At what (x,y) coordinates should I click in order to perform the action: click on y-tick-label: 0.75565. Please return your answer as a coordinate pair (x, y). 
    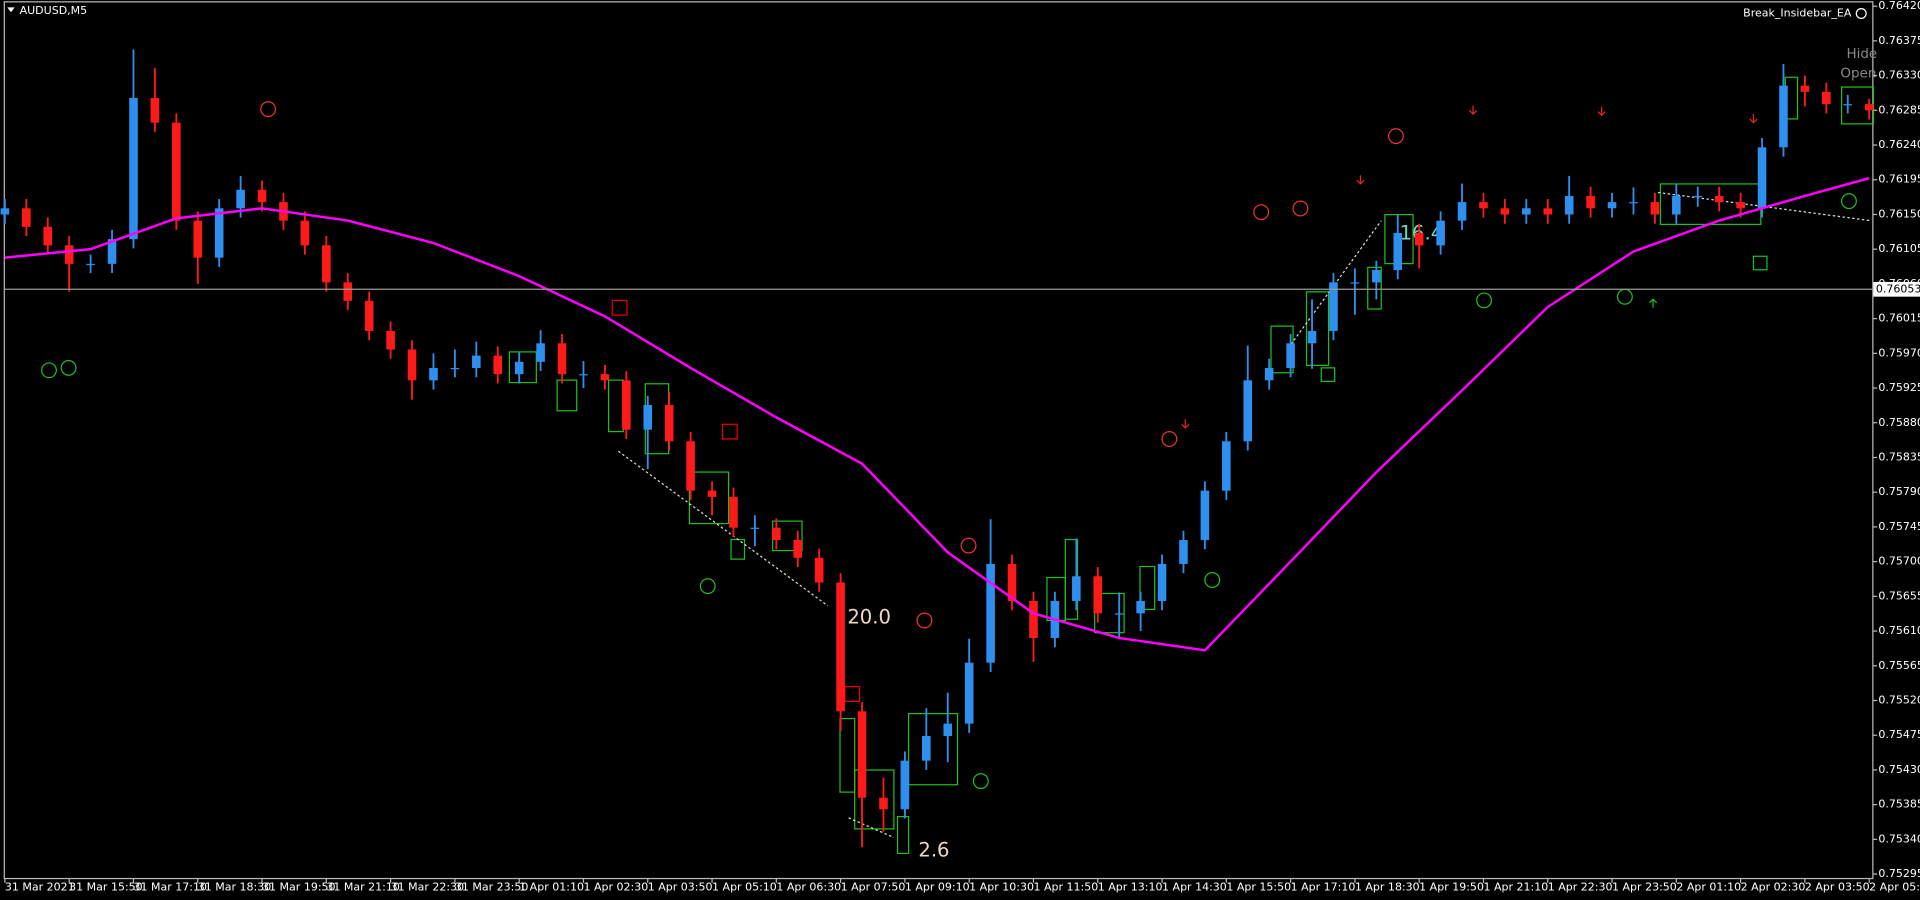
    Looking at the image, I should click on (1899, 665).